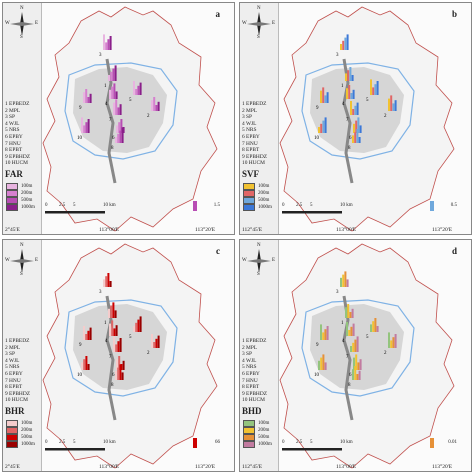 The image size is (474, 474). I want to click on site-number: 5, so click(367, 337).